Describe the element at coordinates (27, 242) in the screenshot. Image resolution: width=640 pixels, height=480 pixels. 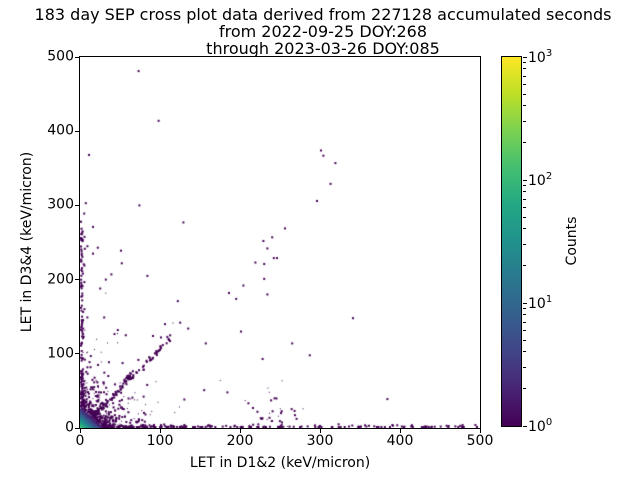
I see `y-axis-label: LET in D3&4 (keV/micron)` at that location.